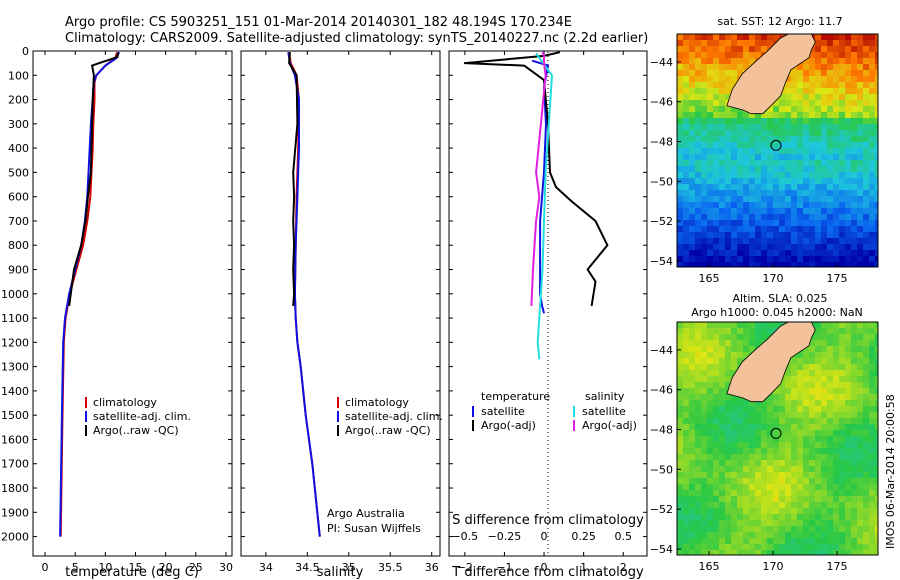 Image resolution: width=900 pixels, height=580 pixels. Describe the element at coordinates (604, 411) in the screenshot. I see `legend-s-satellite: satellite` at that location.